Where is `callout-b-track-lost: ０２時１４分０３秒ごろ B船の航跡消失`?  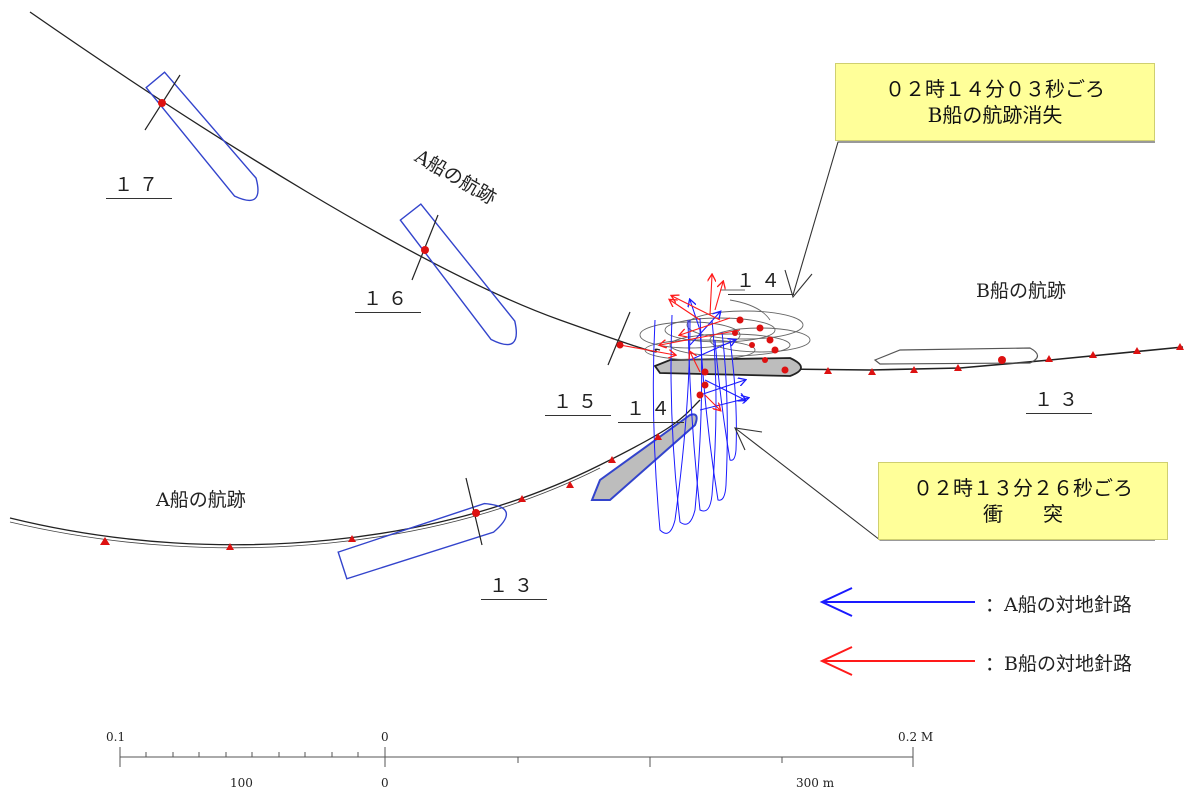
callout-b-track-lost: ０２時１４分０３秒ごろ B船の航跡消失 is located at coordinates (995, 102).